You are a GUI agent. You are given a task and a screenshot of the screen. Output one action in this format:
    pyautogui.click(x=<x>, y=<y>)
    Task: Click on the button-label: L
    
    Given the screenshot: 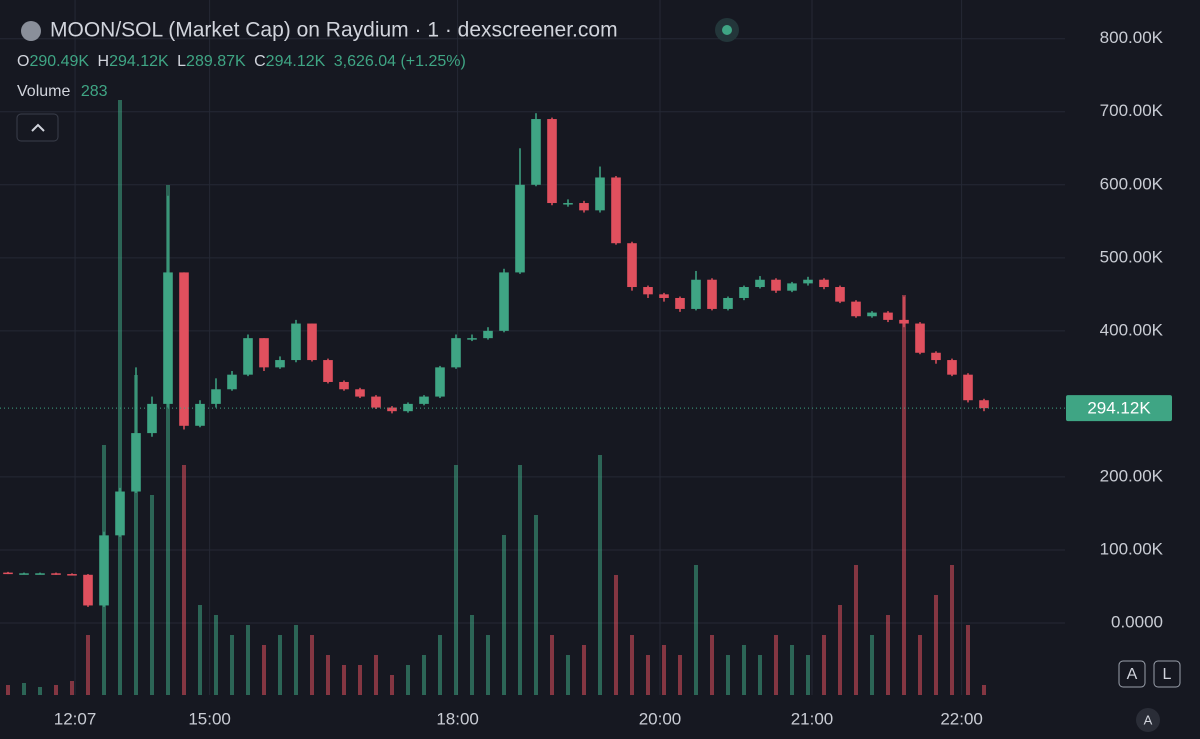 What is the action you would take?
    pyautogui.click(x=1167, y=674)
    